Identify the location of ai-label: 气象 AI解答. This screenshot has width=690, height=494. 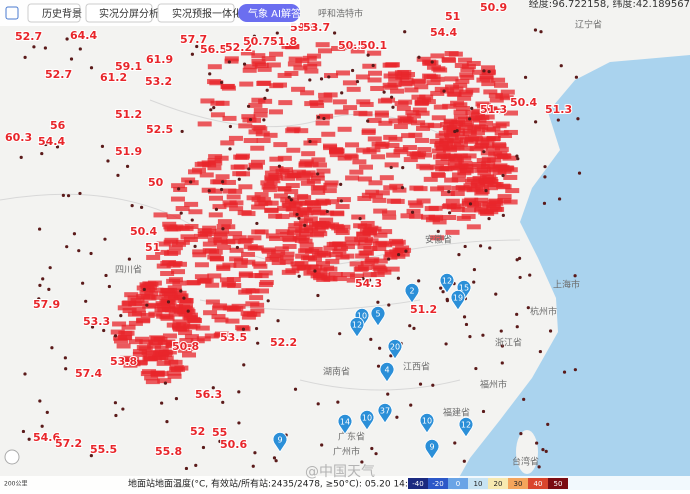
(274, 13).